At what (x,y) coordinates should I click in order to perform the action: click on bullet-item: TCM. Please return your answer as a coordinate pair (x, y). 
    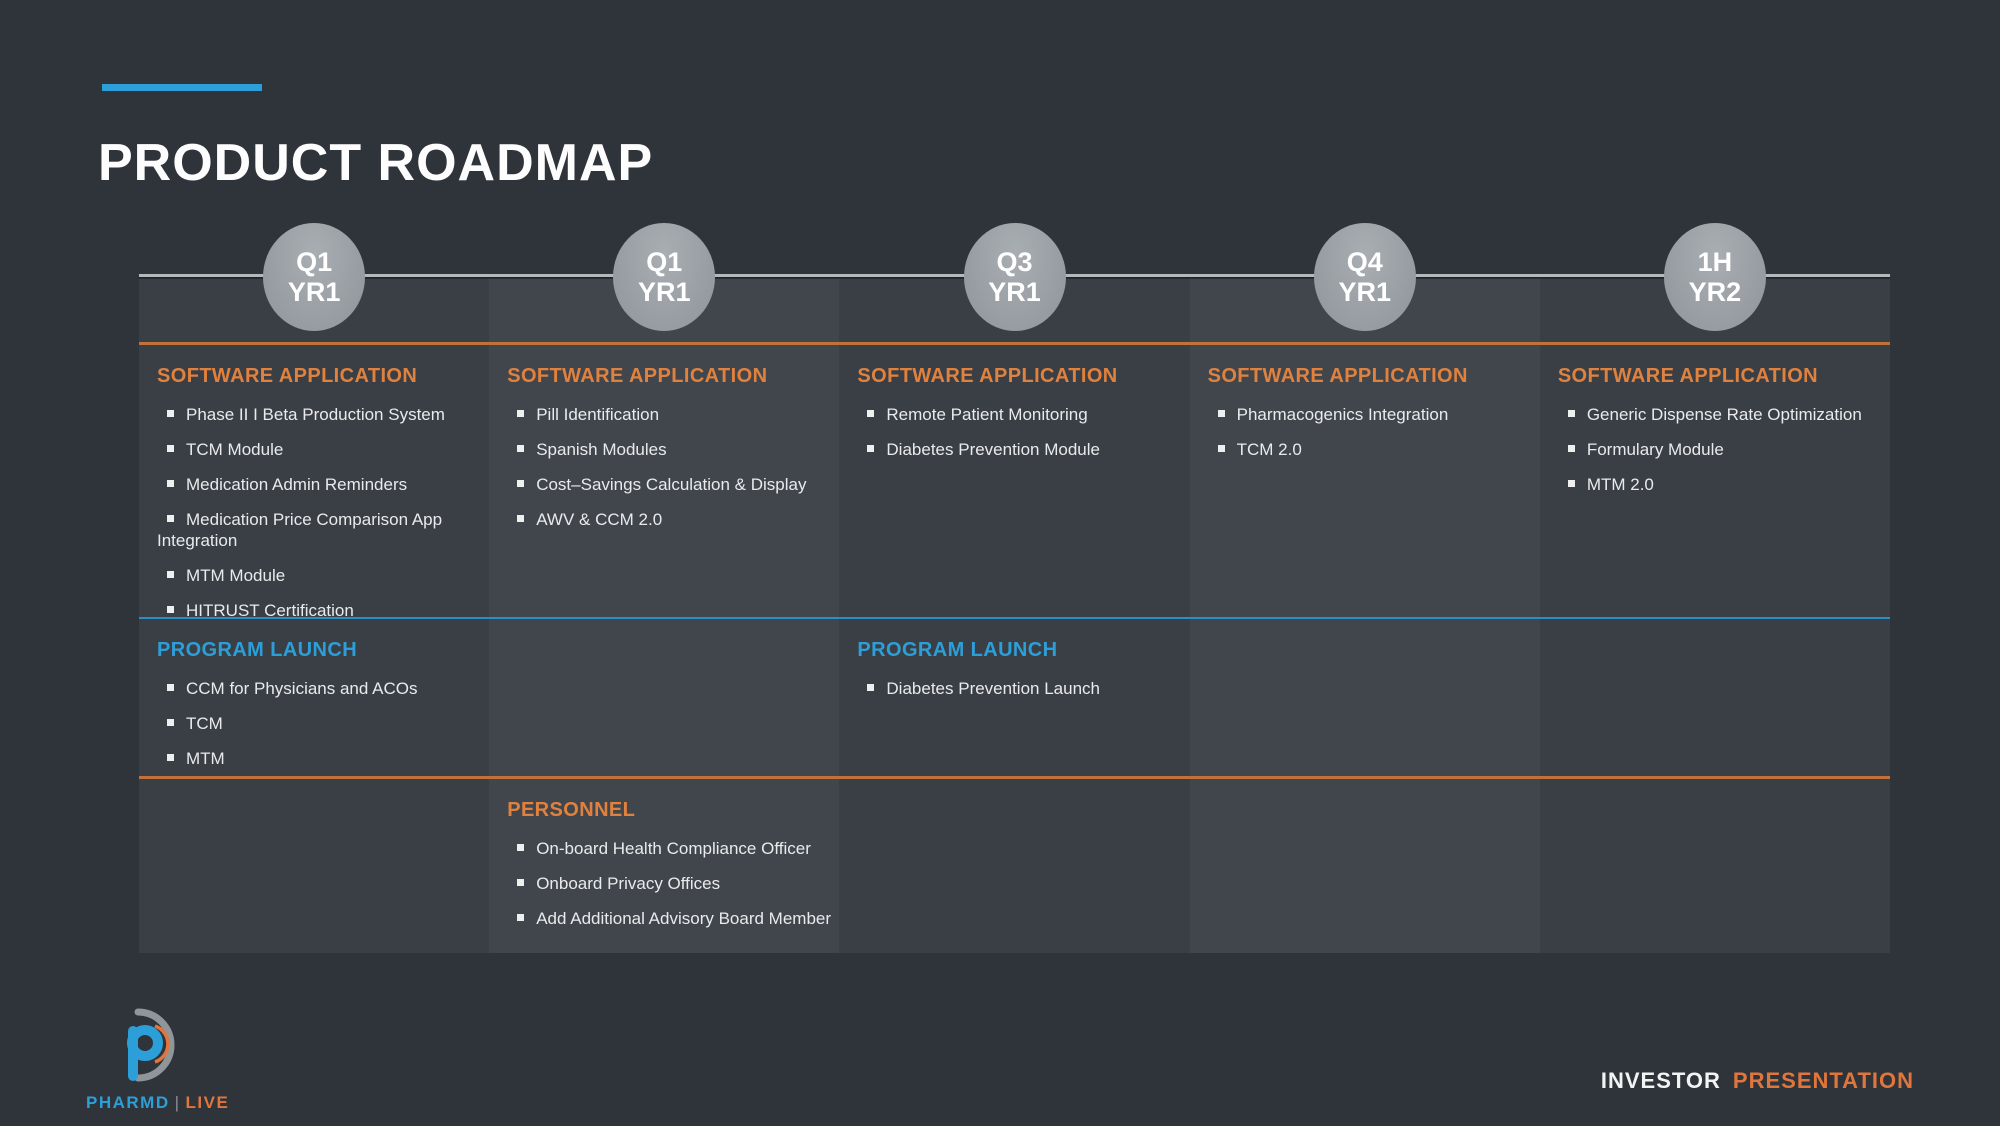
    Looking at the image, I should click on (319, 723).